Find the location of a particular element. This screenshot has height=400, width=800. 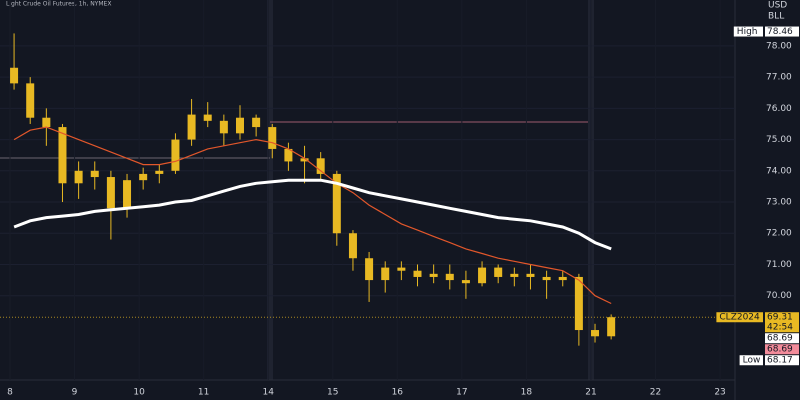

x-tick-label: 10 is located at coordinates (139, 393).